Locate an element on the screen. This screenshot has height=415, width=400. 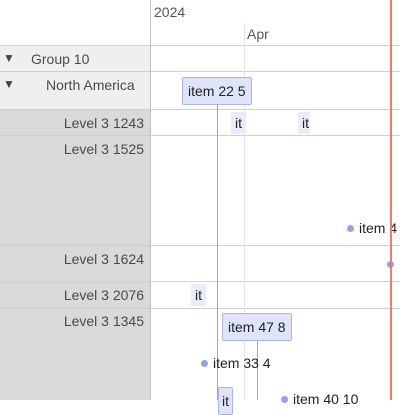
sidebar-row-1624: Level 3 1624 is located at coordinates (75, 264).